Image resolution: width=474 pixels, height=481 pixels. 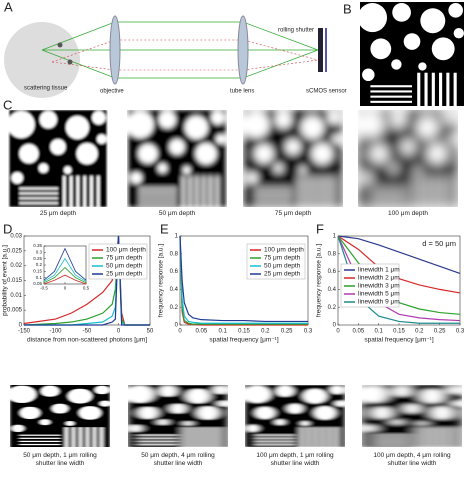 I want to click on y-tick-label: 0.015, so click(x=15, y=281).